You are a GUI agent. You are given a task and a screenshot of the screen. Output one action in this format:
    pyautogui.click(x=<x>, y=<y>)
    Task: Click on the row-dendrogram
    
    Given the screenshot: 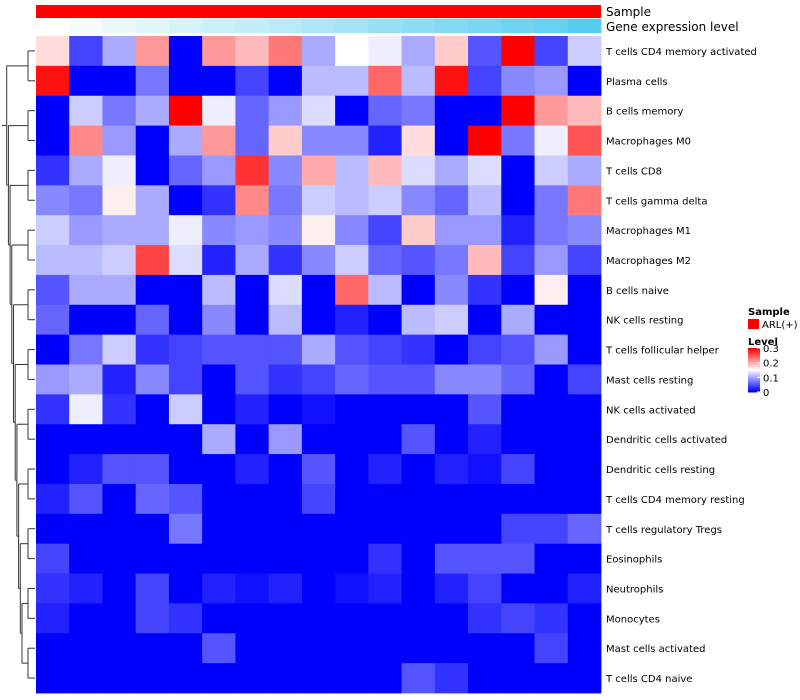 What is the action you would take?
    pyautogui.click(x=18, y=364)
    